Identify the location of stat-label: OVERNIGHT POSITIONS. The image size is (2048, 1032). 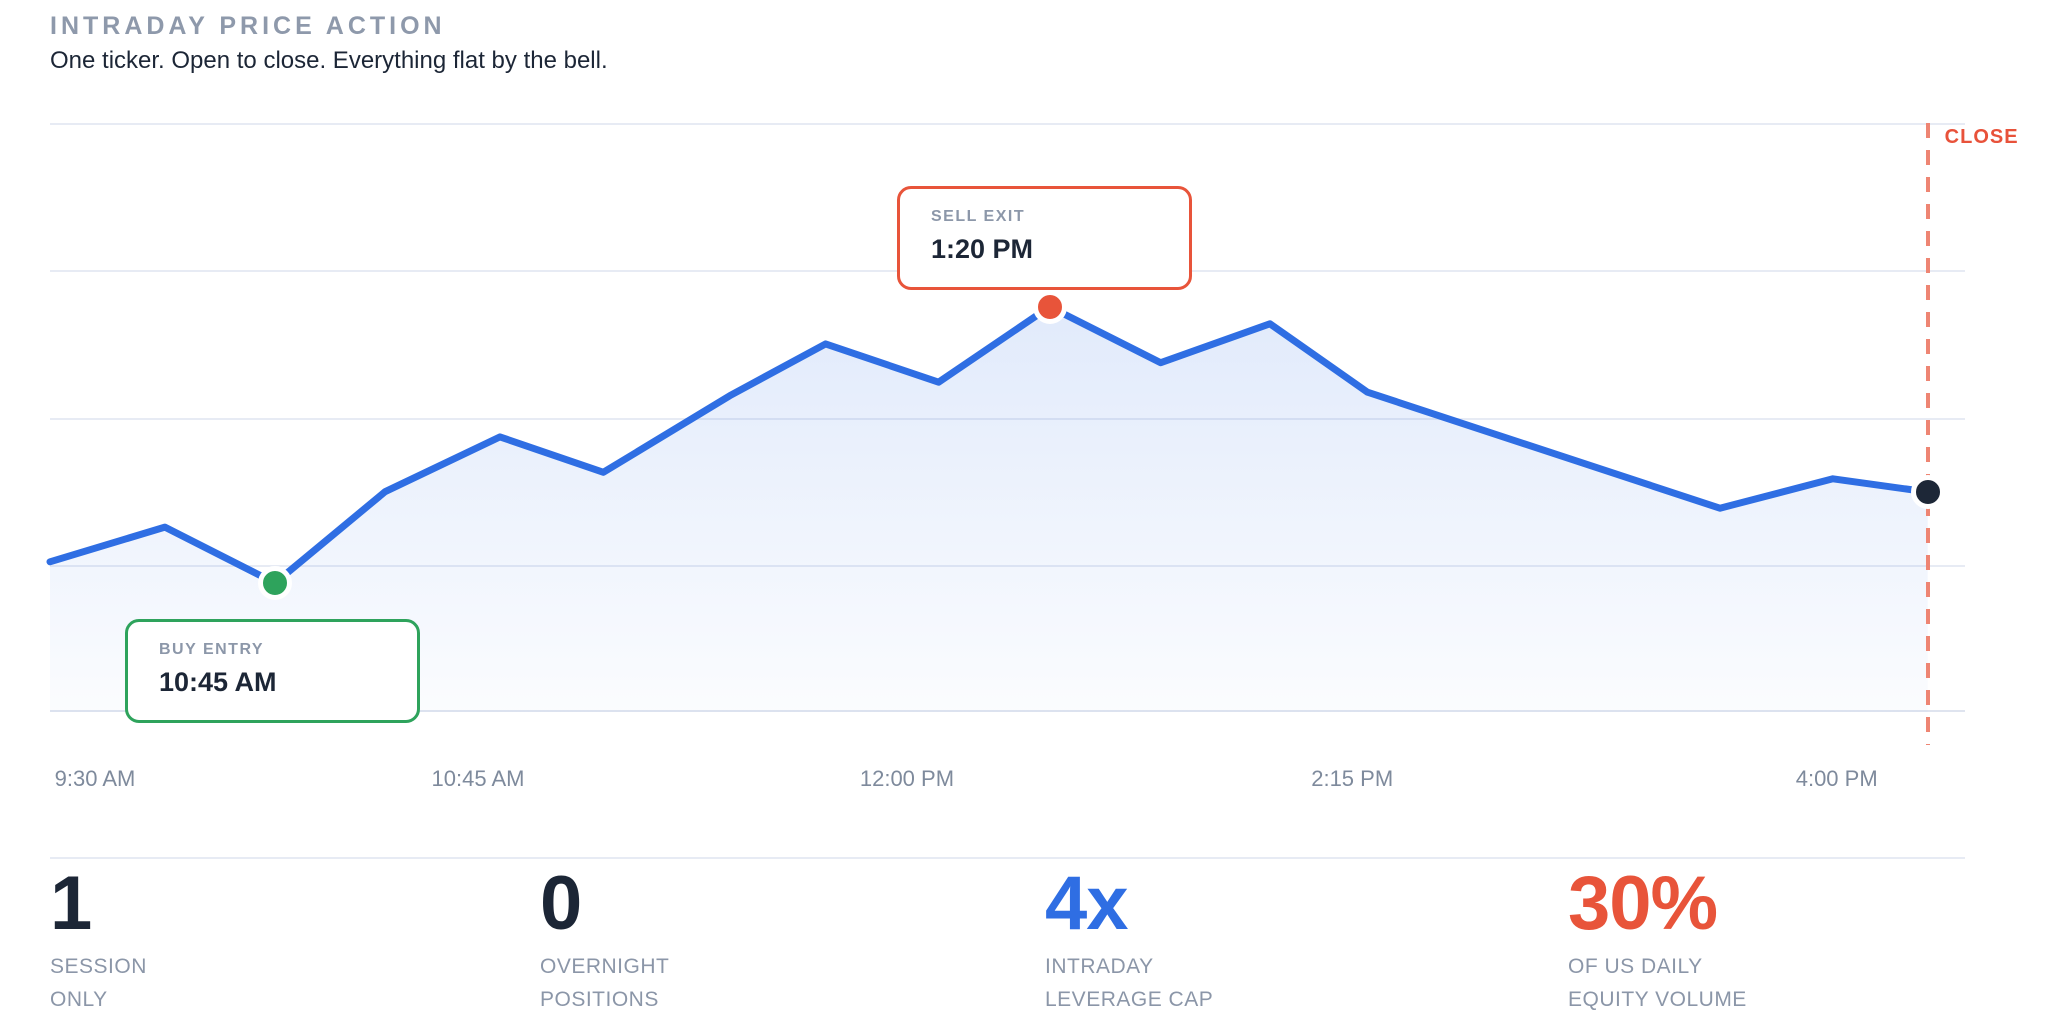
(605, 983).